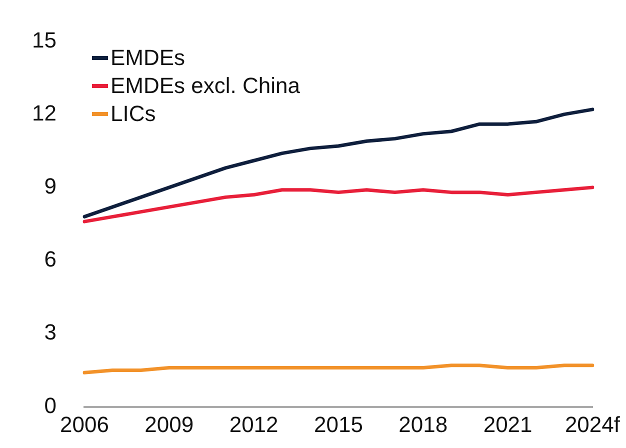 This screenshot has width=626, height=448. What do you see at coordinates (50, 259) in the screenshot?
I see `y-tick-label: 6` at bounding box center [50, 259].